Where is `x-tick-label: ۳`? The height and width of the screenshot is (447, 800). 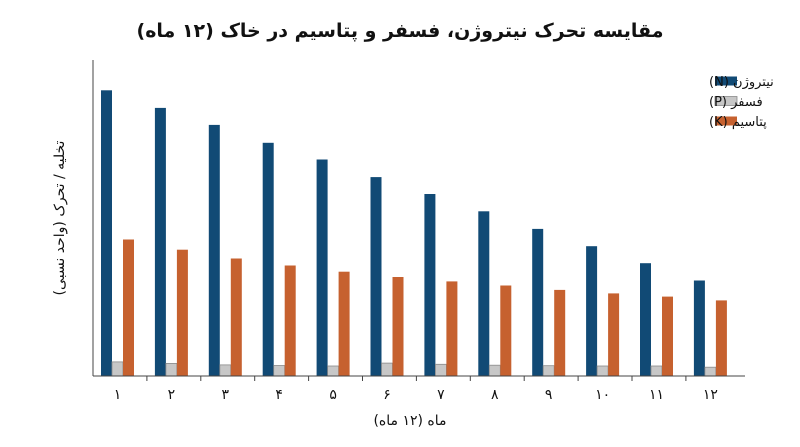 x-tick-label: ۳ is located at coordinates (226, 395).